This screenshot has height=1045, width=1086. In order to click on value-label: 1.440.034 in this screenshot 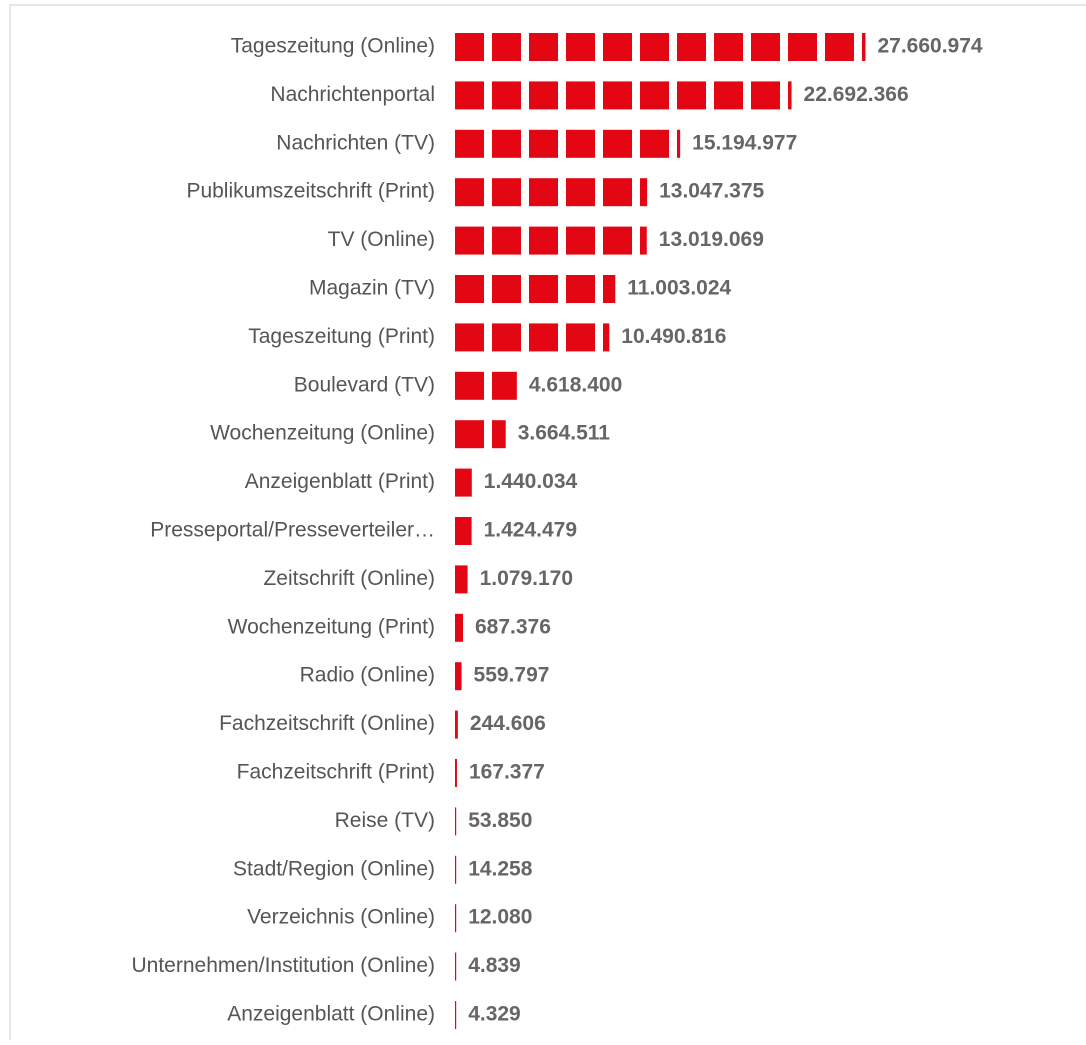, I will do `click(531, 481)`.